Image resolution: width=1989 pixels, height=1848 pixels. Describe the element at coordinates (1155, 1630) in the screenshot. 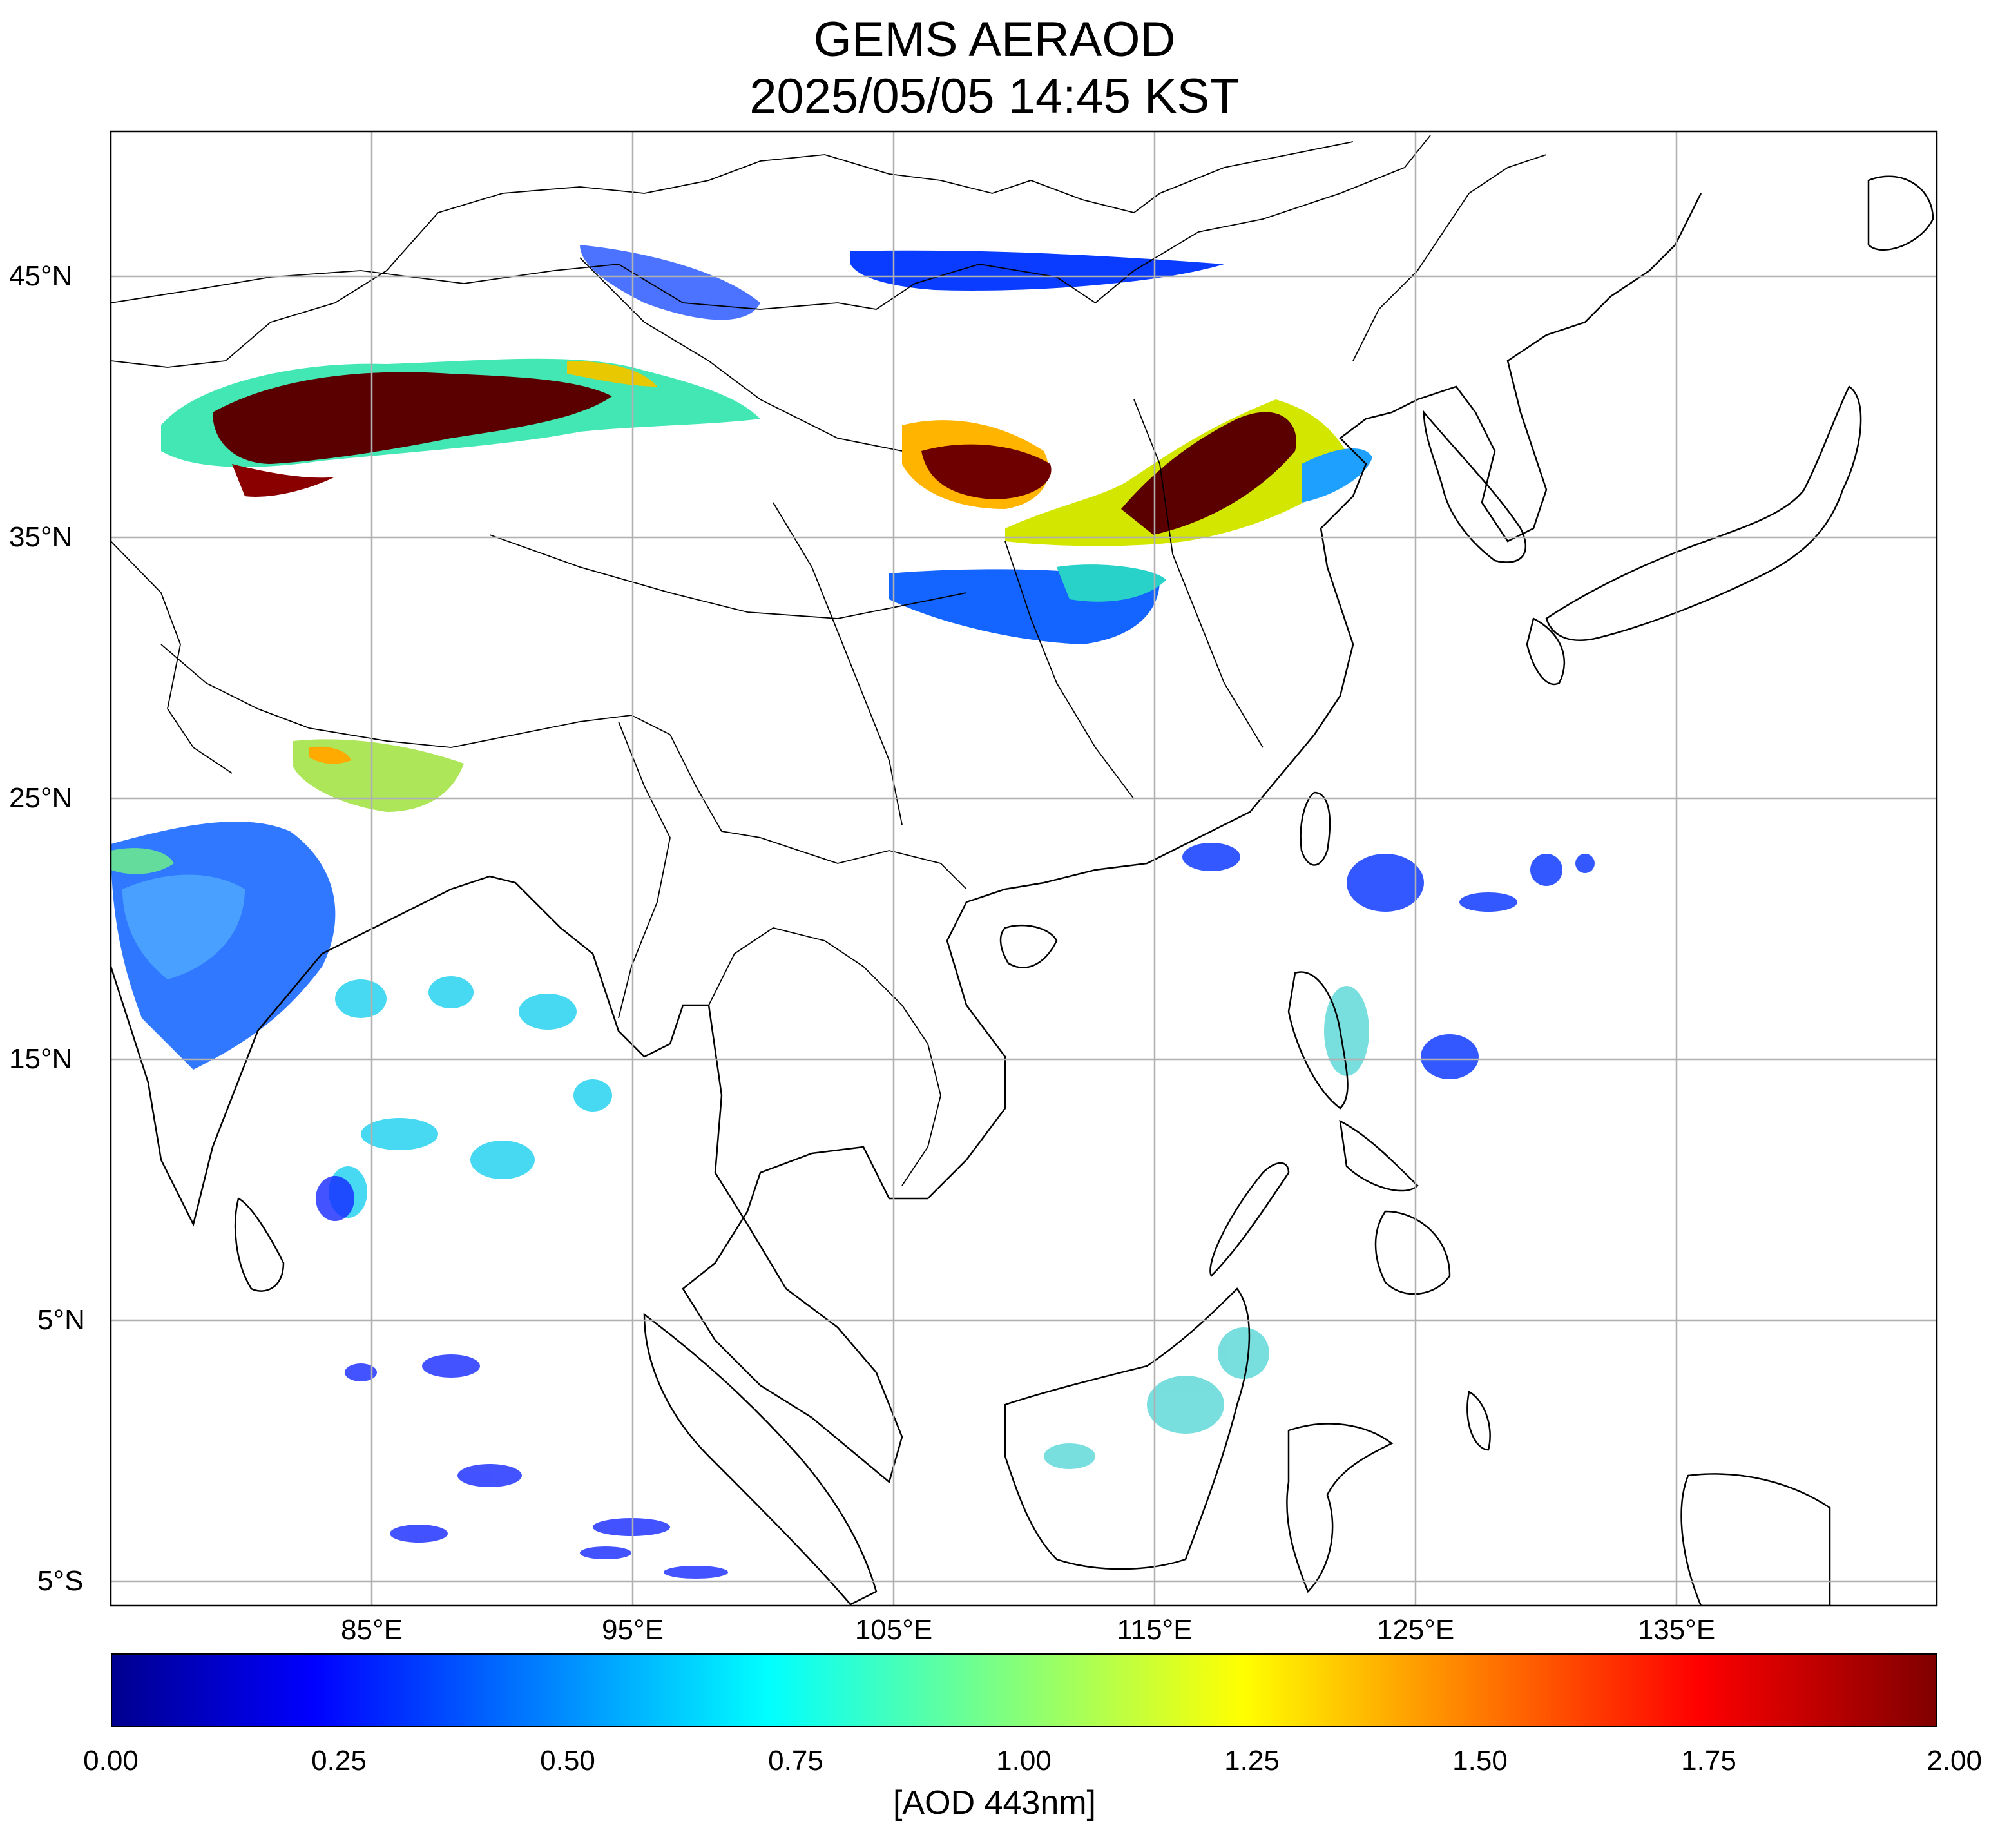

I see `lon-label-115E: 115°E` at that location.